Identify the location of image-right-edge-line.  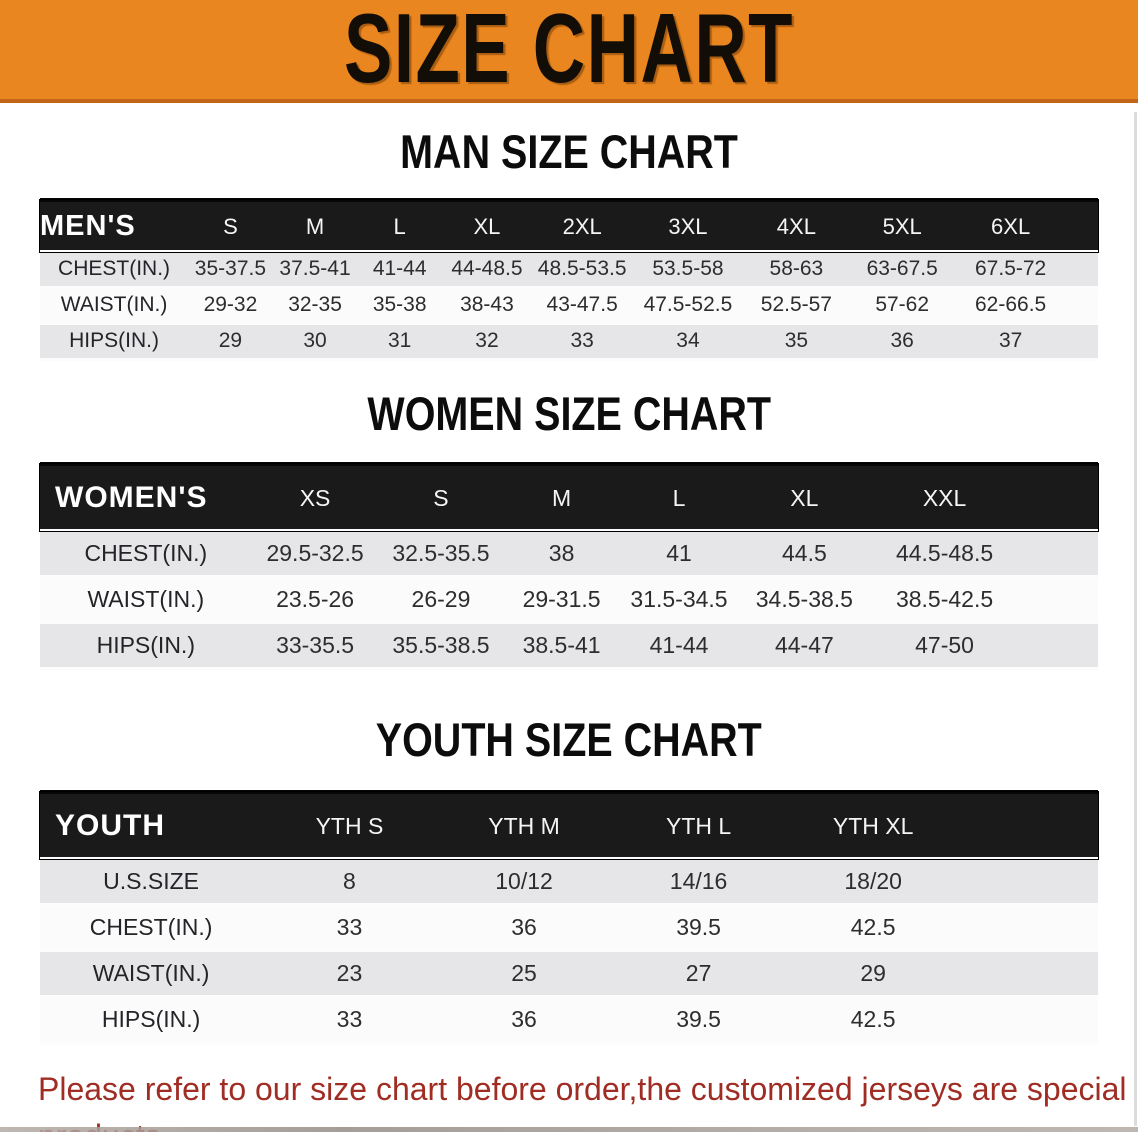
(1135, 619).